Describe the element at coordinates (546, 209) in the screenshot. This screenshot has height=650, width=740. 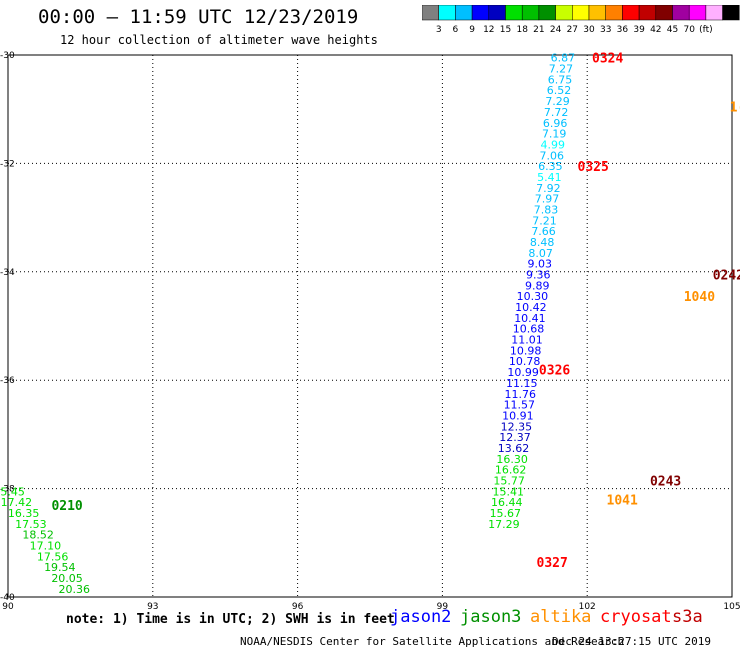
I see `wave-height-label: 7.83` at that location.